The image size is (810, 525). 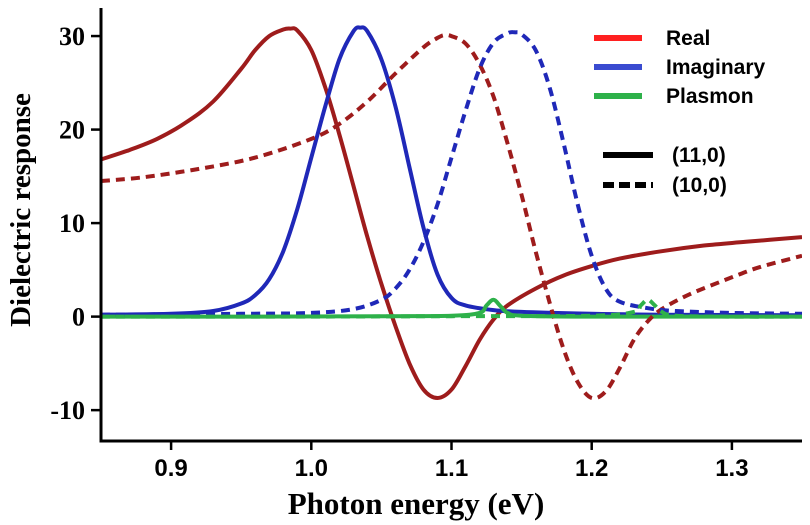 What do you see at coordinates (311, 468) in the screenshot?
I see `x-tick-label: 1.0` at bounding box center [311, 468].